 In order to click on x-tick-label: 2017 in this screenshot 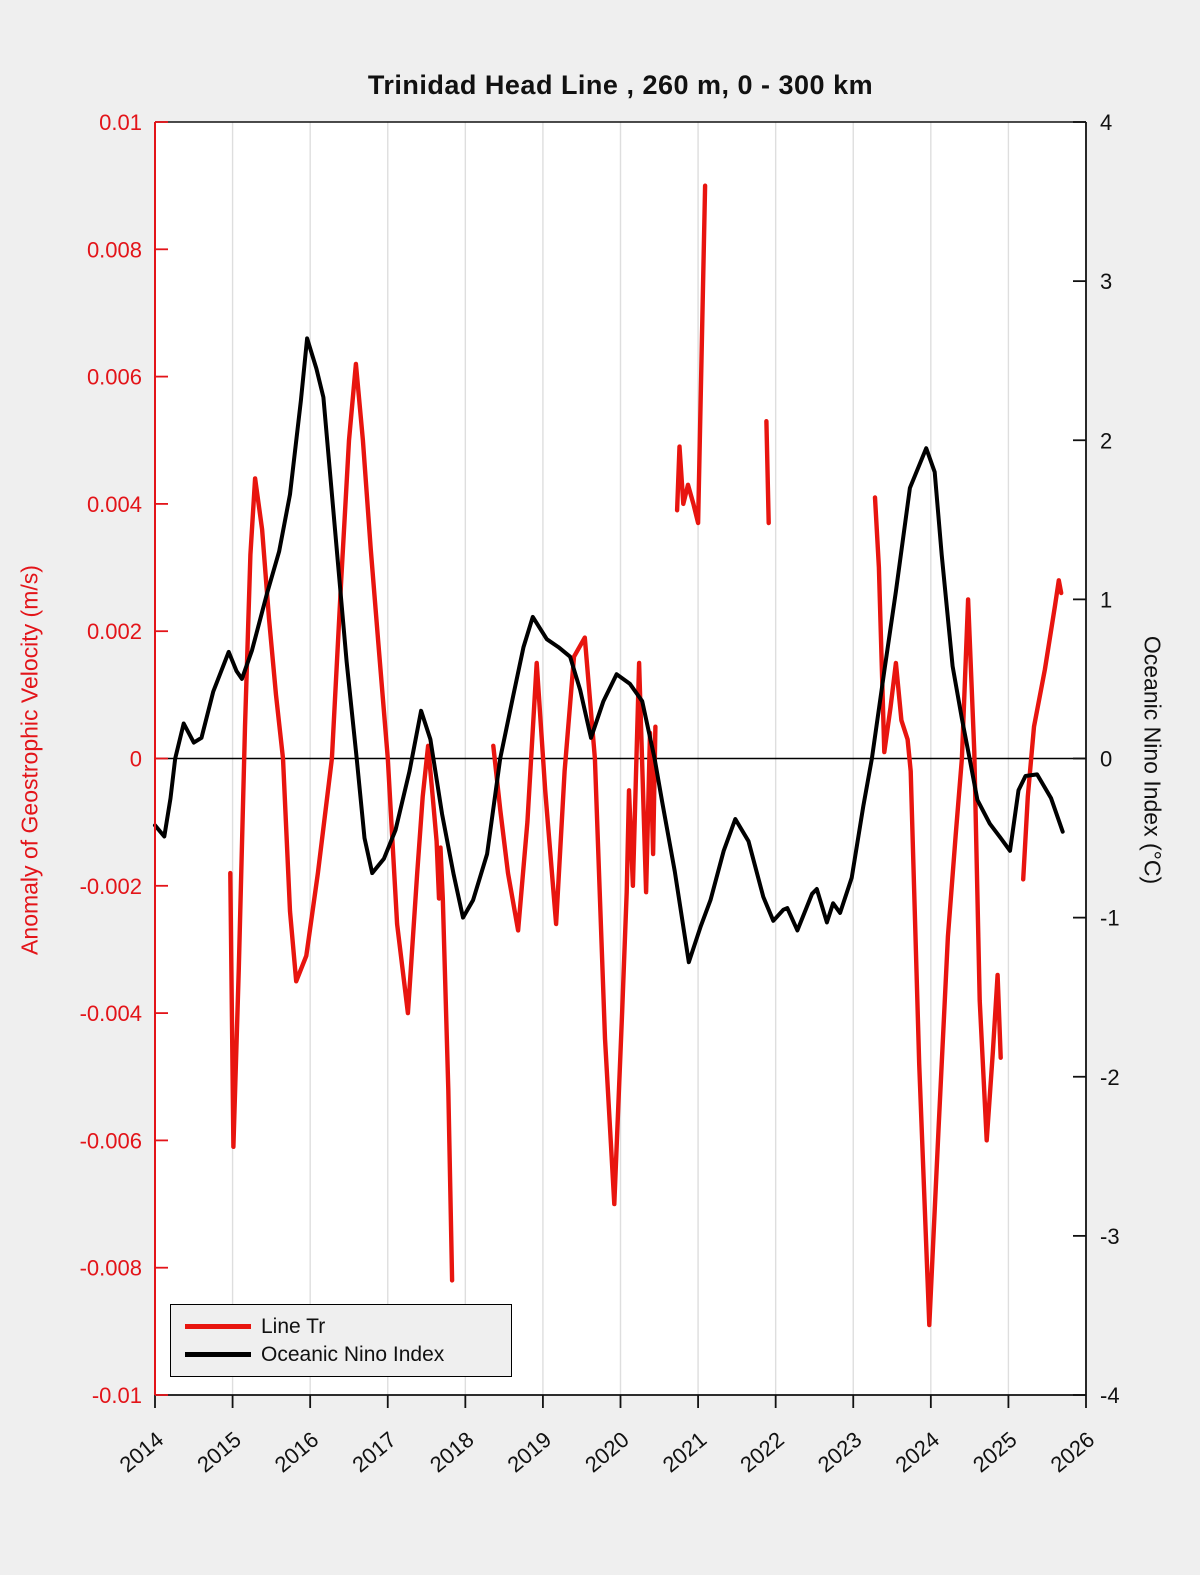, I will do `click(374, 1452)`.